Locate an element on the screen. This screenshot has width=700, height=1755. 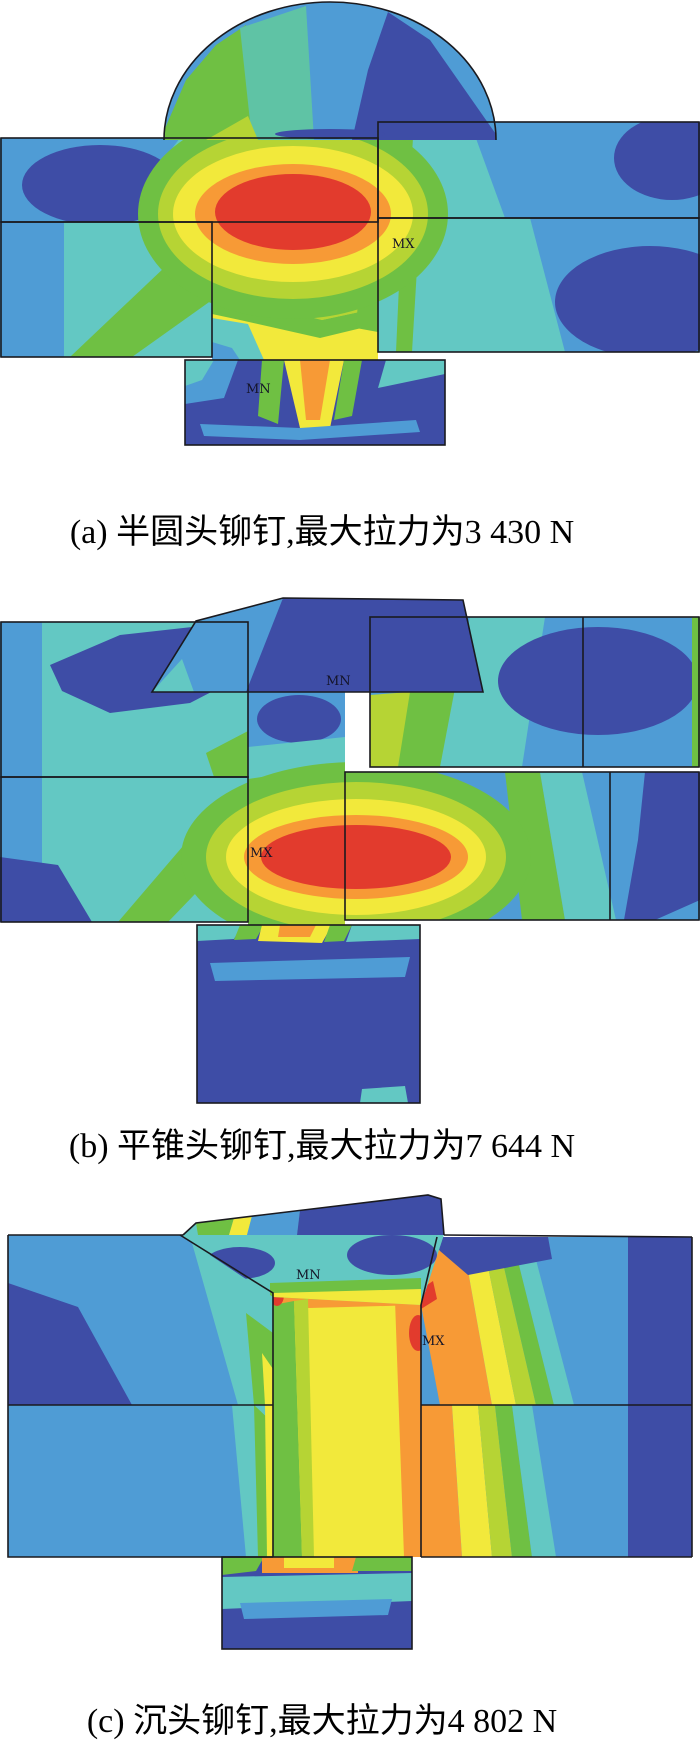
figure-caption-a: (a) 半圆头铆钉,最大拉力为3 430 N is located at coordinates (322, 532).